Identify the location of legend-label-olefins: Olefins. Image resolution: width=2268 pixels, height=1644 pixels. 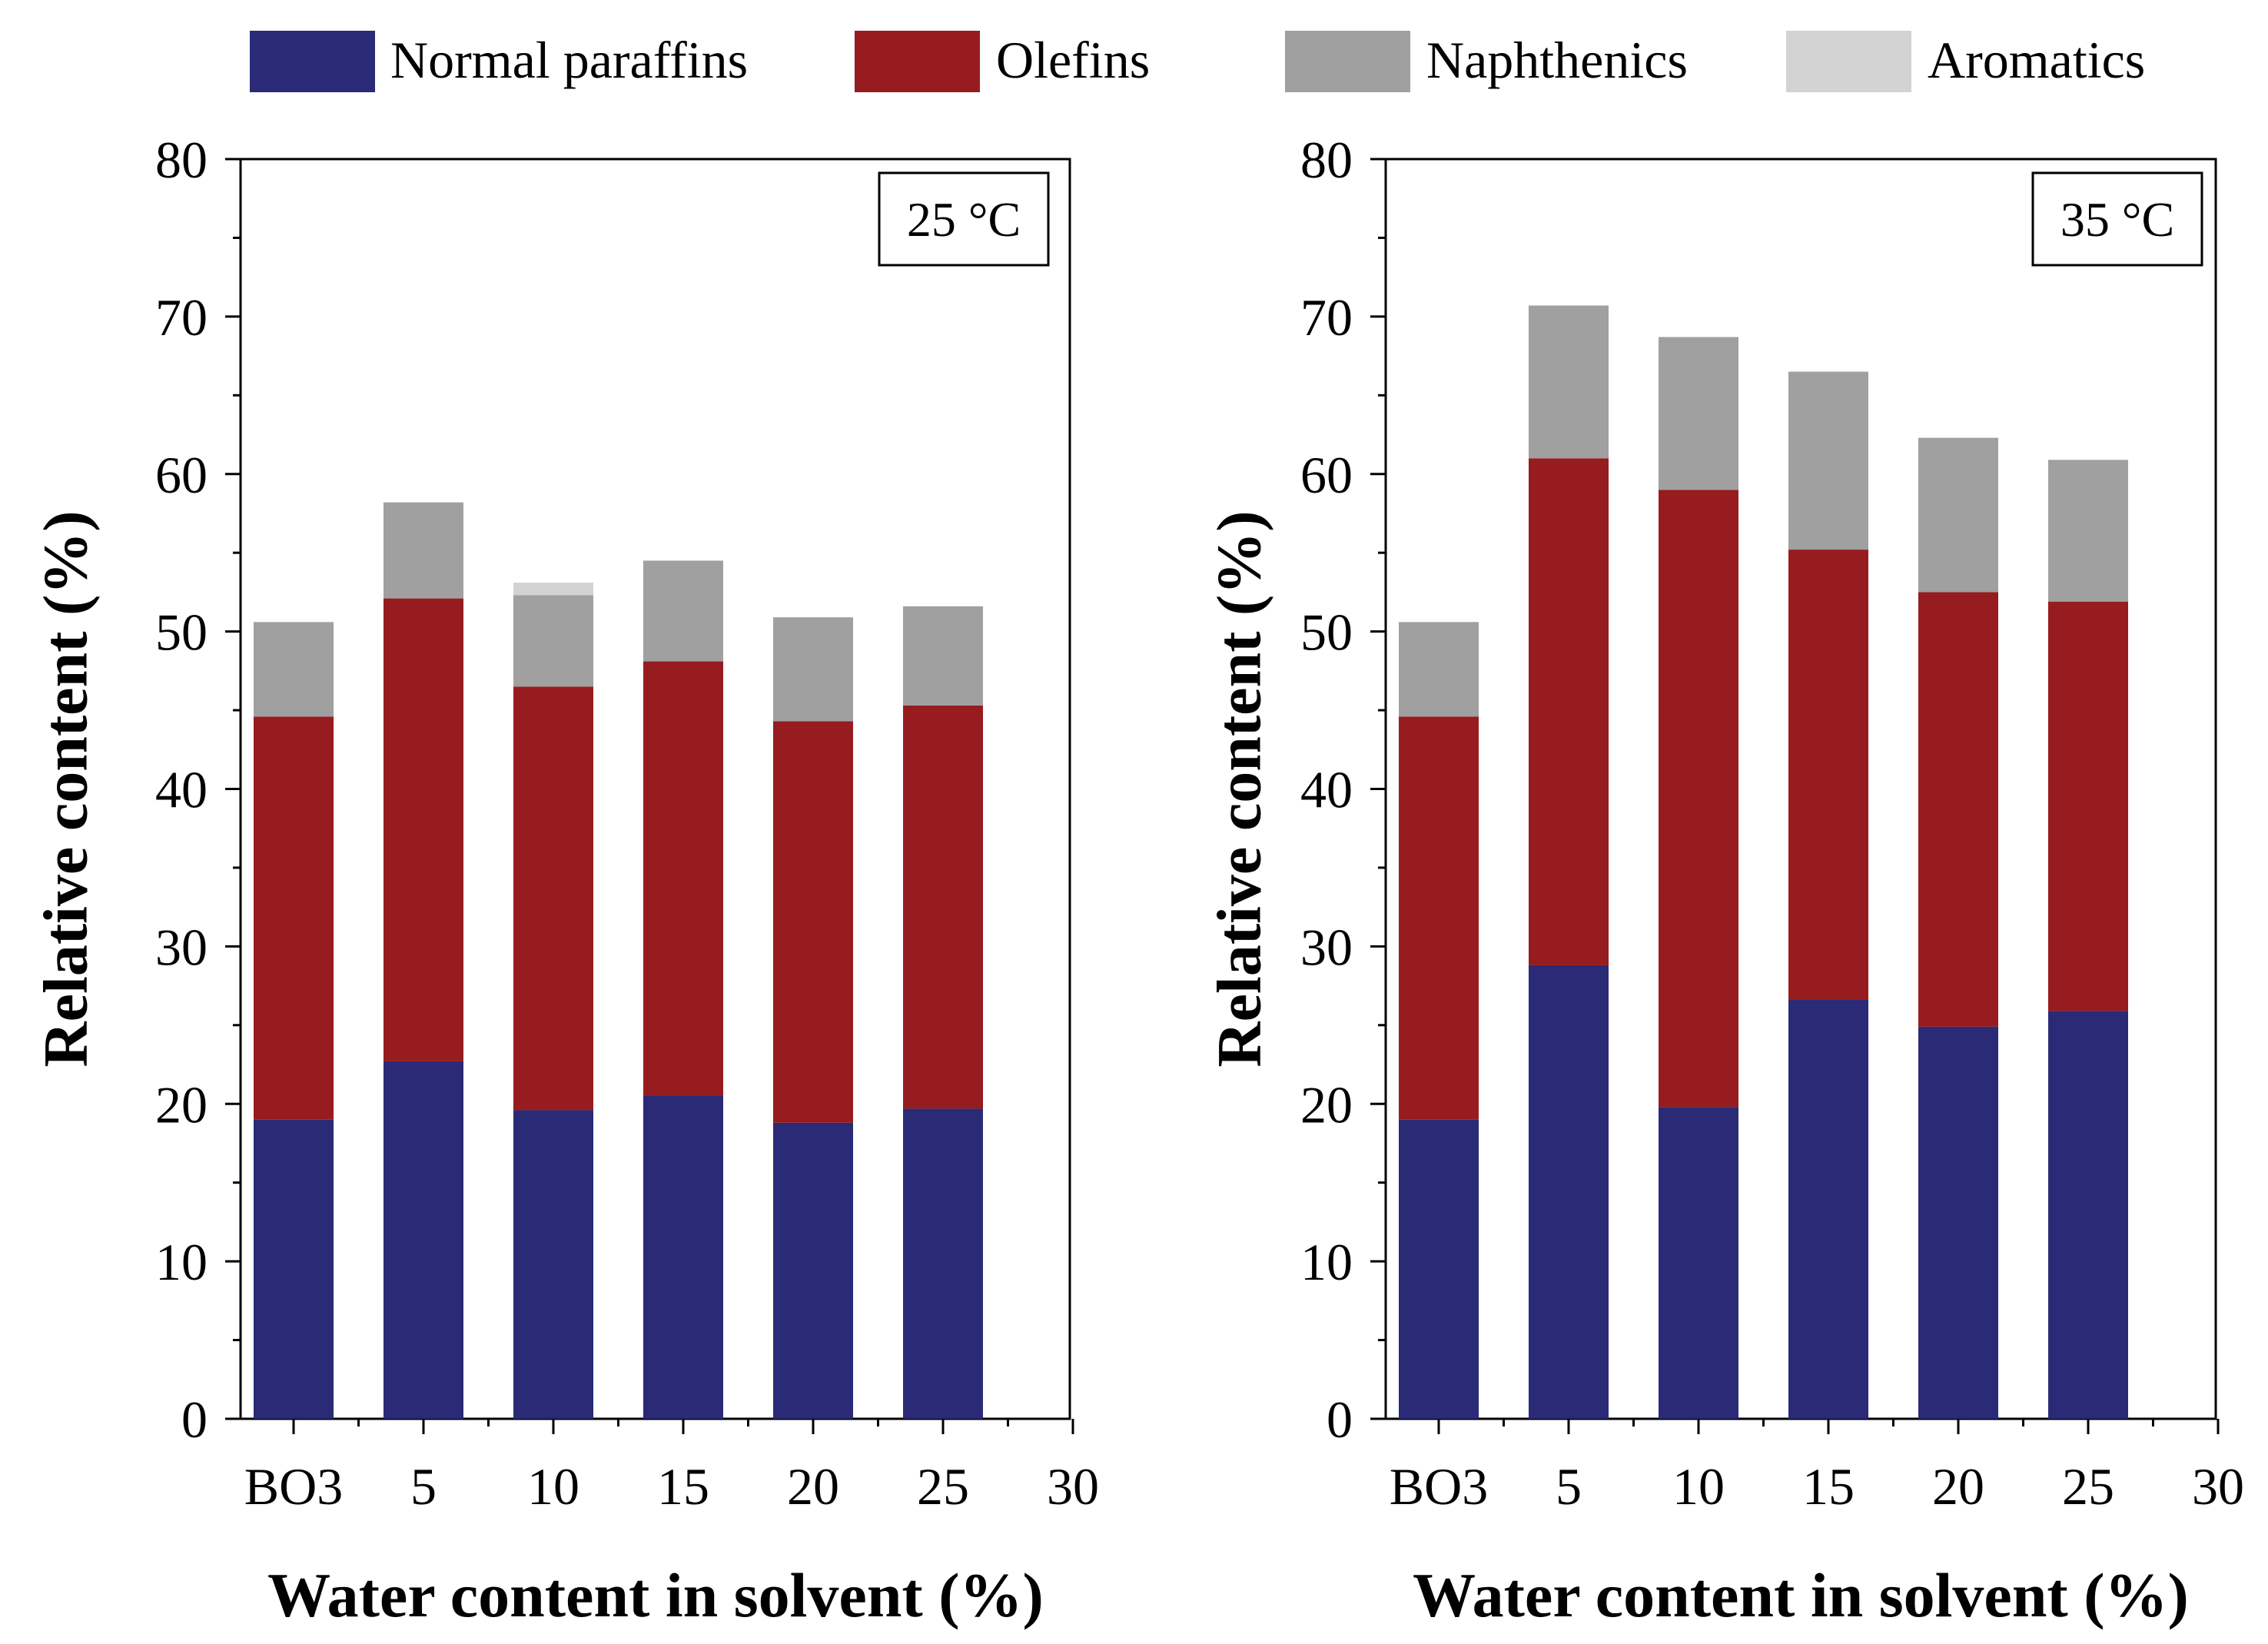
(1073, 60).